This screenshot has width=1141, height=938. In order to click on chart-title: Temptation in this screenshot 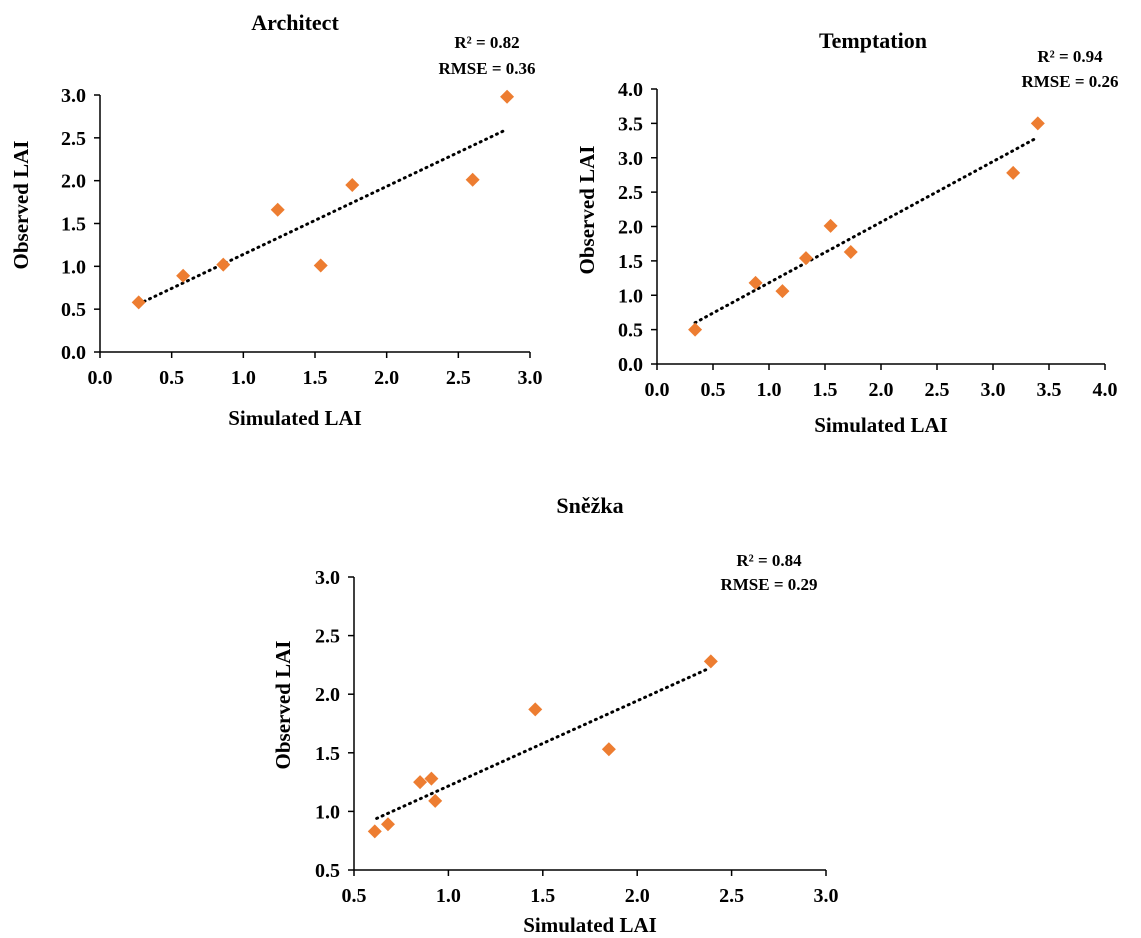, I will do `click(873, 40)`.